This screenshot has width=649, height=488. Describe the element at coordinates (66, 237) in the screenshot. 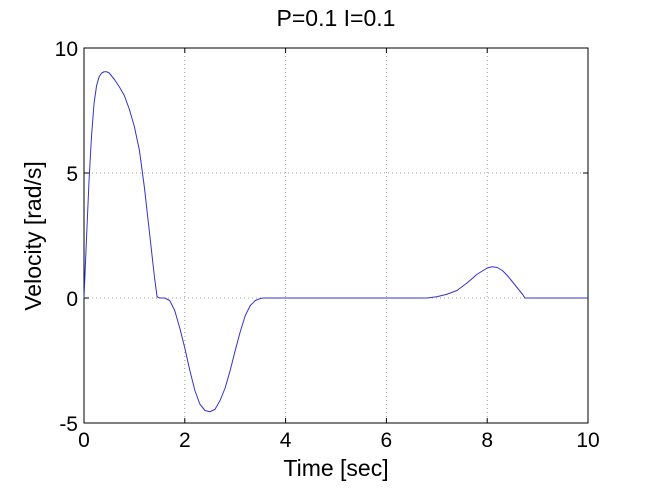

I see `y-tick-labels: -5 0 5 10` at that location.